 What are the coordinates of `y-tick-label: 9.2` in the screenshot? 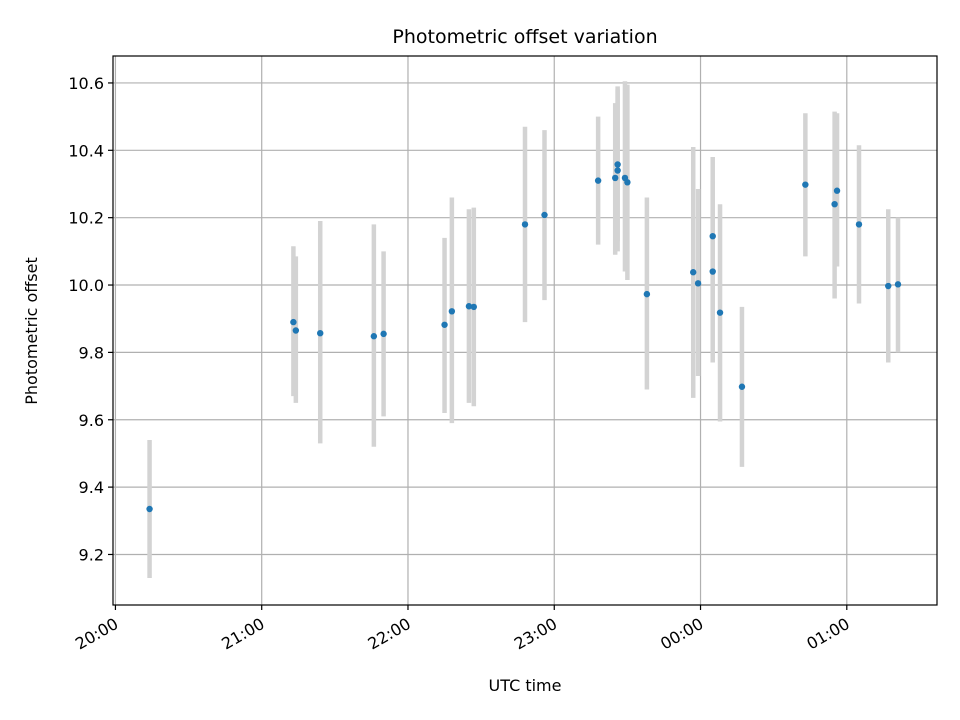 It's located at (91, 554).